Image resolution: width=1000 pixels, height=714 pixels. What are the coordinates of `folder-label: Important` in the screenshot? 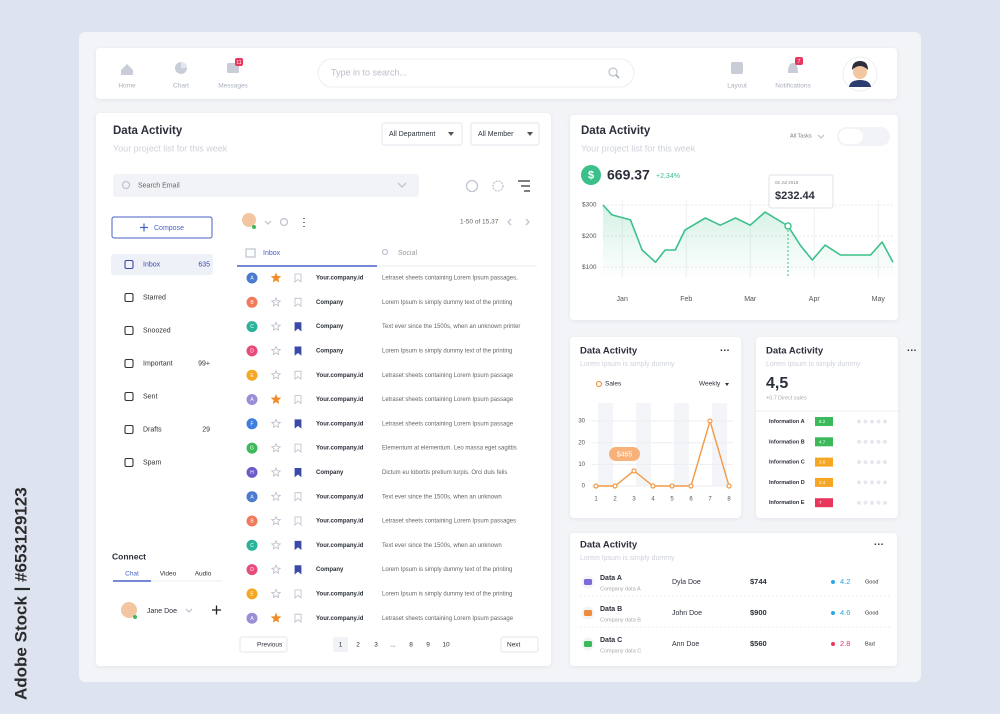 It's located at (158, 363).